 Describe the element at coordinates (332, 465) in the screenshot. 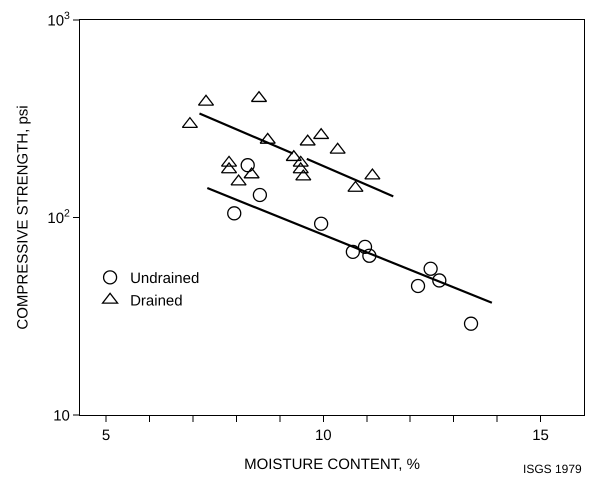

I see `x-axis-title: MOISTURE CONTENT, %` at that location.